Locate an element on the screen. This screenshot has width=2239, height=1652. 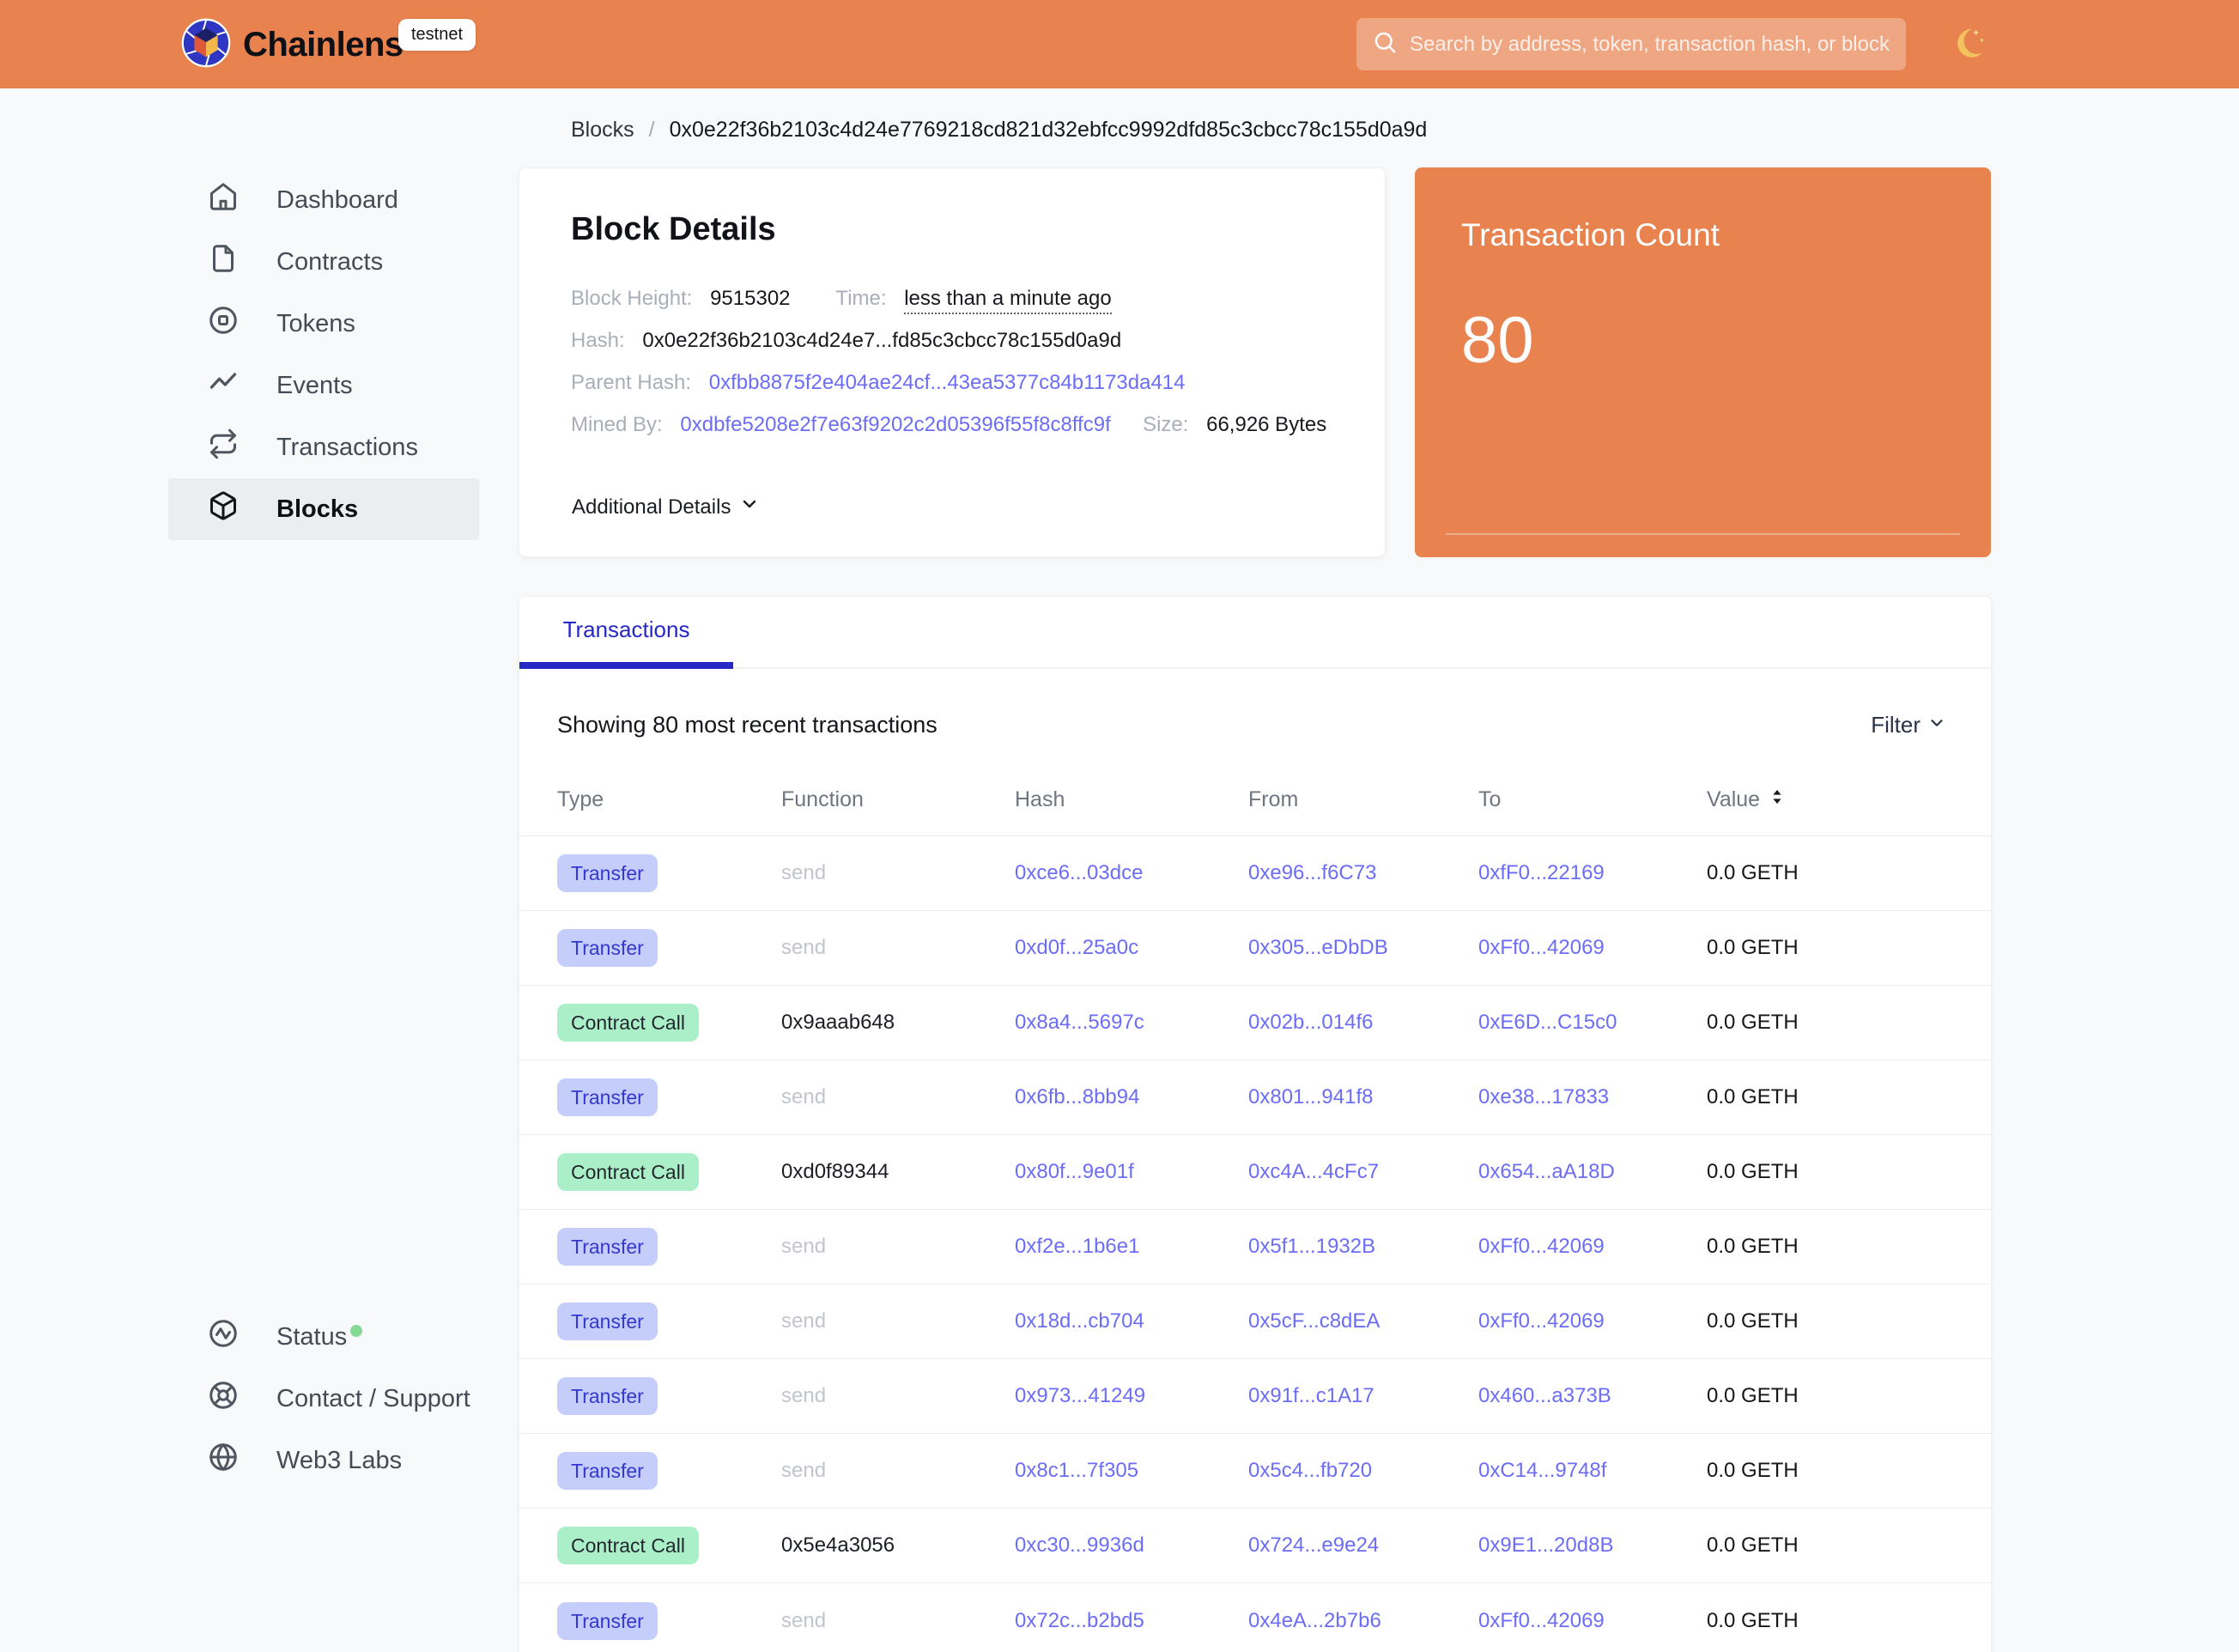
from-link: 0x5cF...c8dEA is located at coordinates (1314, 1321).